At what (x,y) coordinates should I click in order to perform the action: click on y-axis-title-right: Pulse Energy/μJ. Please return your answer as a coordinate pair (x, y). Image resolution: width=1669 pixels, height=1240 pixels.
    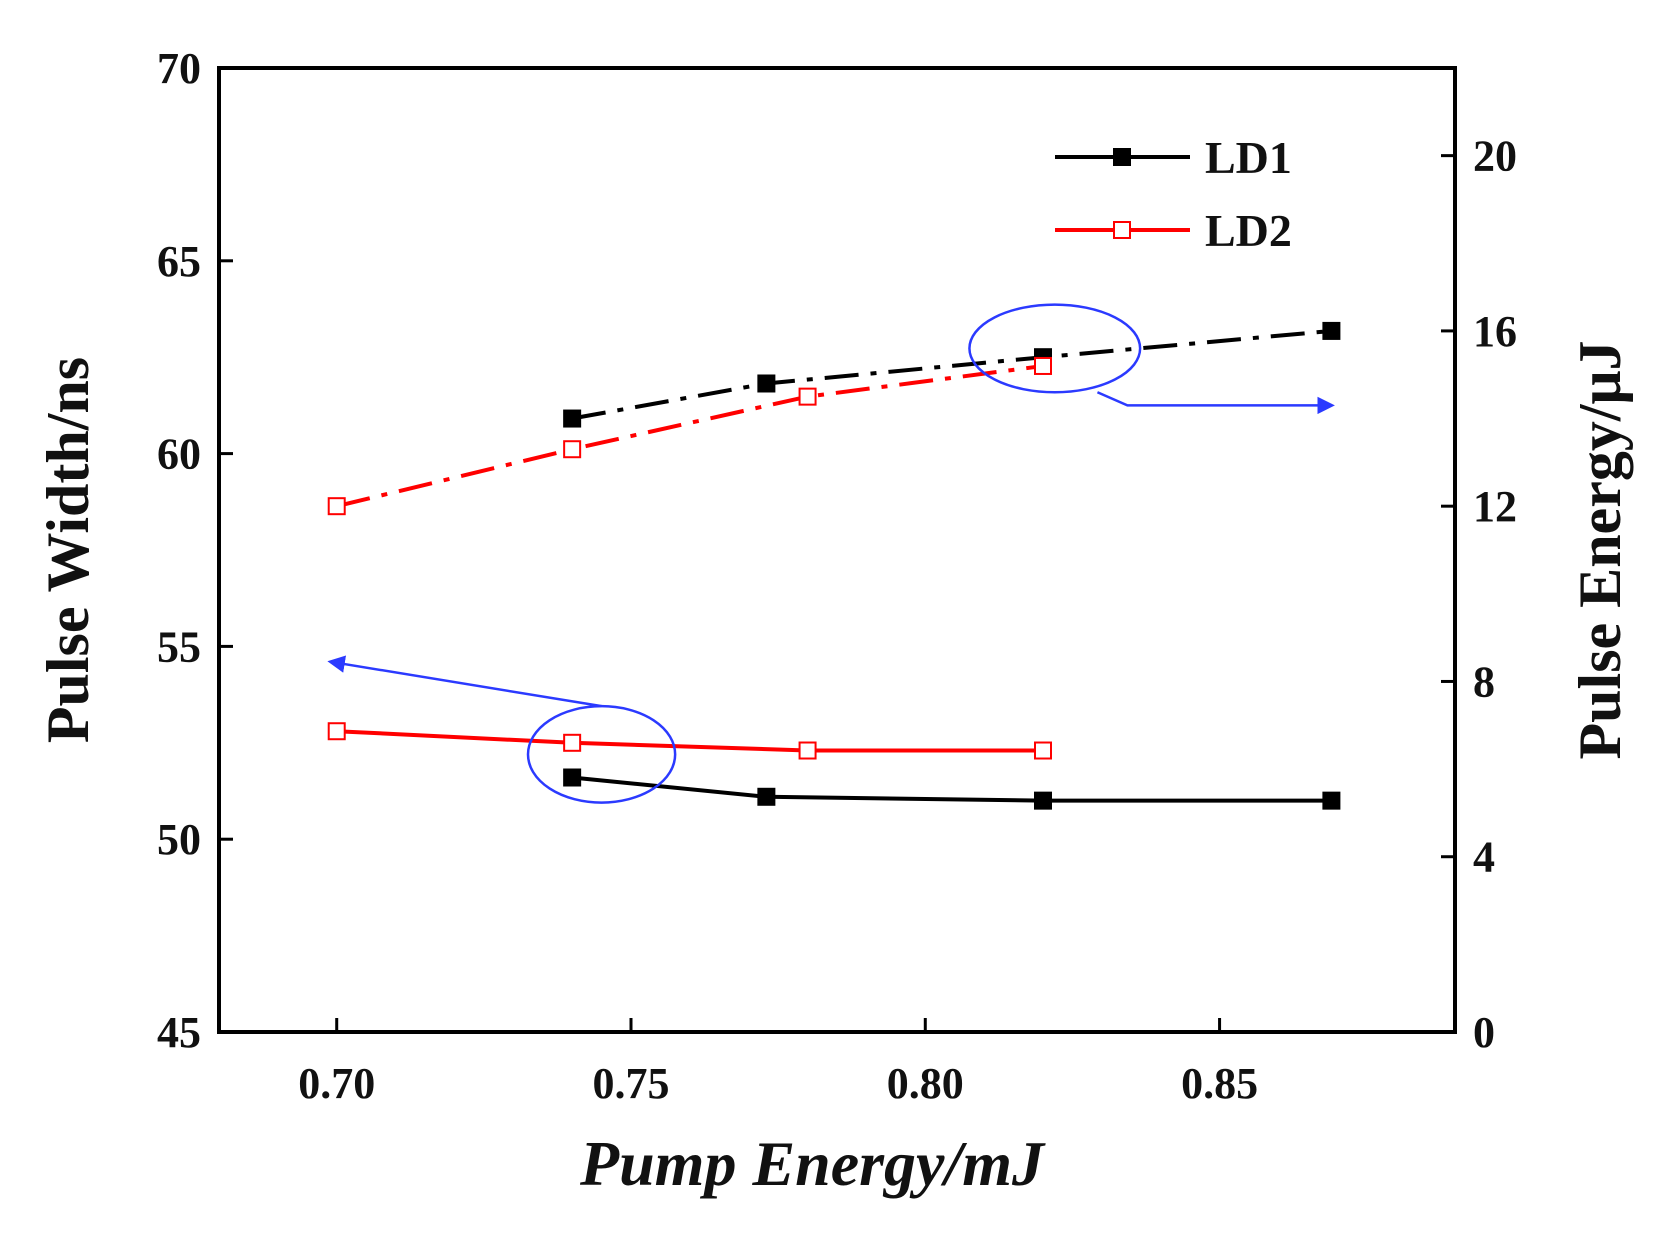
    Looking at the image, I should click on (1600, 549).